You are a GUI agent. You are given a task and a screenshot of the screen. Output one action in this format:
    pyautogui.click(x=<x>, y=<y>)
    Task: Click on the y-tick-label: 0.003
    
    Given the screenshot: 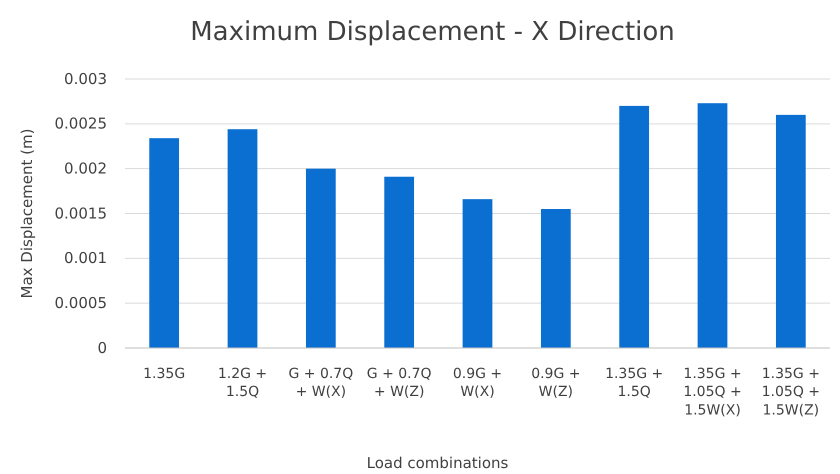 What is the action you would take?
    pyautogui.click(x=85, y=79)
    